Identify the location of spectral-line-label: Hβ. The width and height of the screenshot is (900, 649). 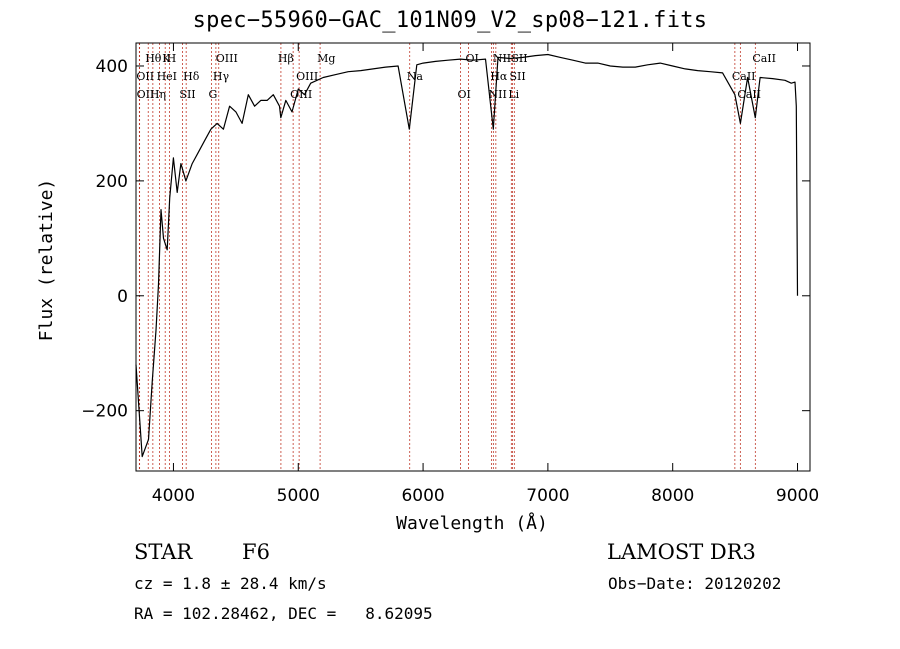
(286, 58).